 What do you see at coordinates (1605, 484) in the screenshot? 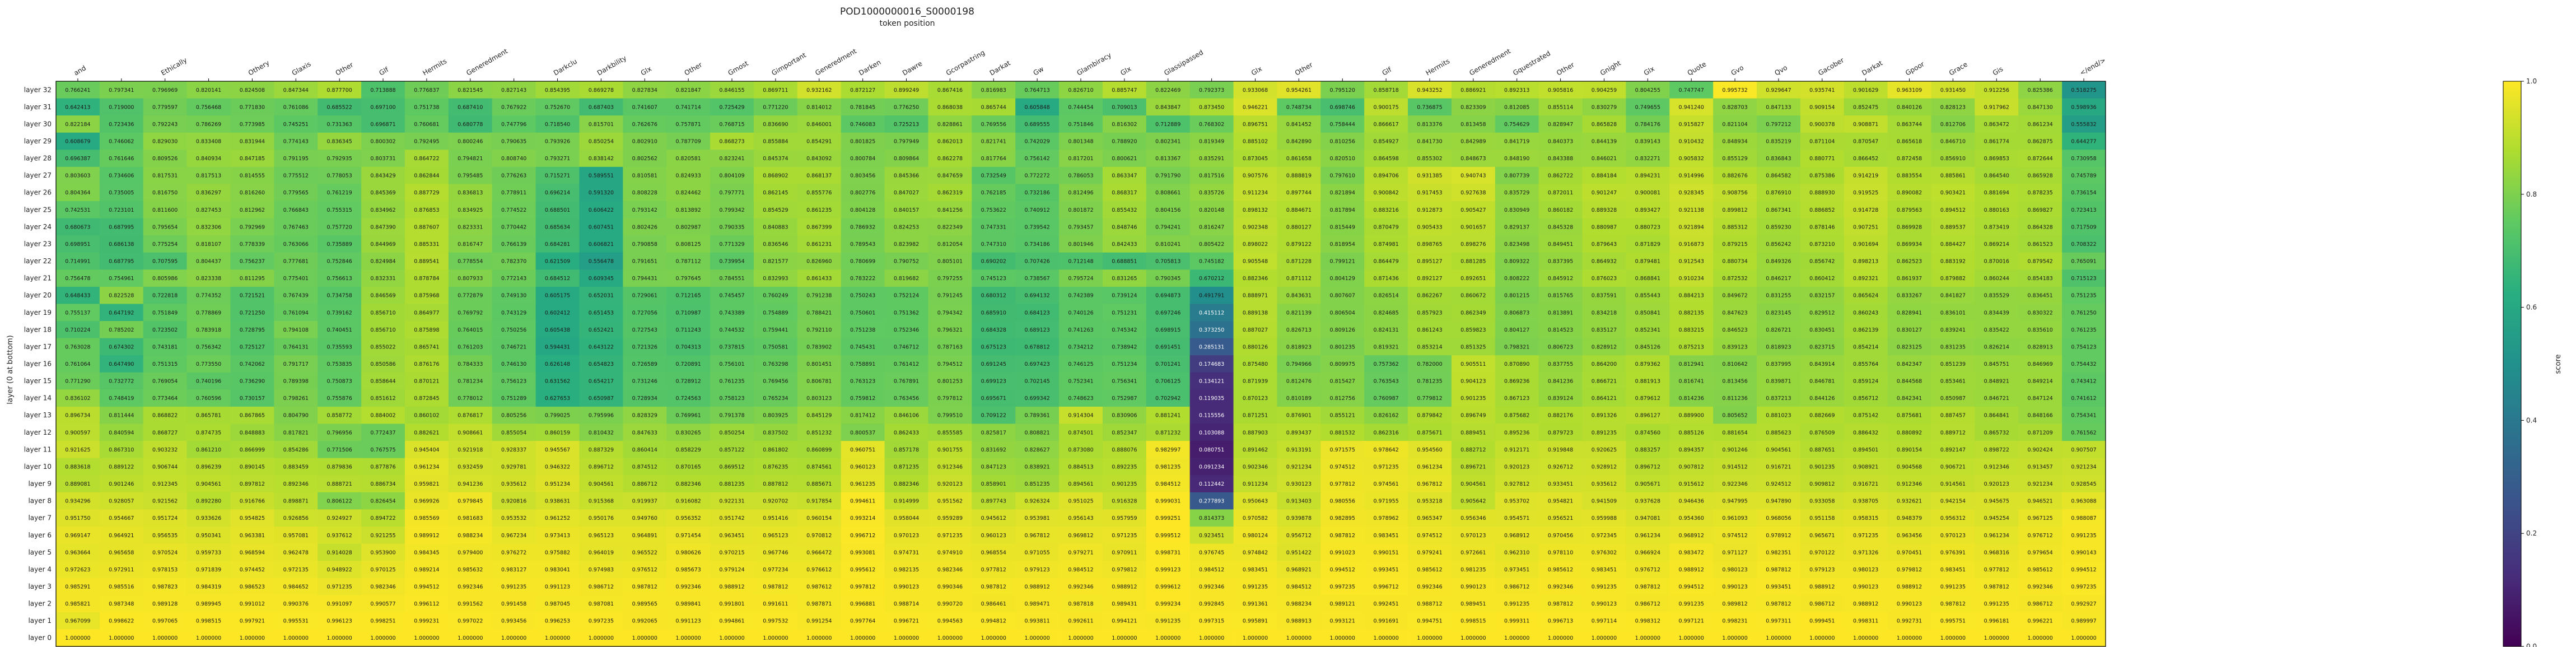
I see `cell-value-label: 0.935612` at bounding box center [1605, 484].